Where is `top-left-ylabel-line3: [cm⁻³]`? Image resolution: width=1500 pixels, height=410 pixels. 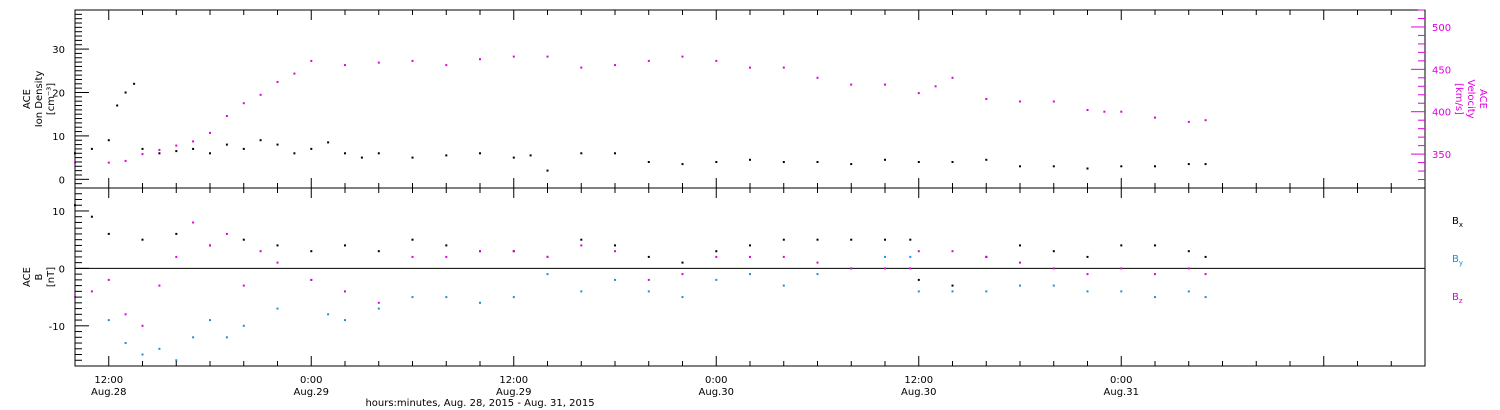 top-left-ylabel-line3: [cm⁻³] is located at coordinates (51, 99).